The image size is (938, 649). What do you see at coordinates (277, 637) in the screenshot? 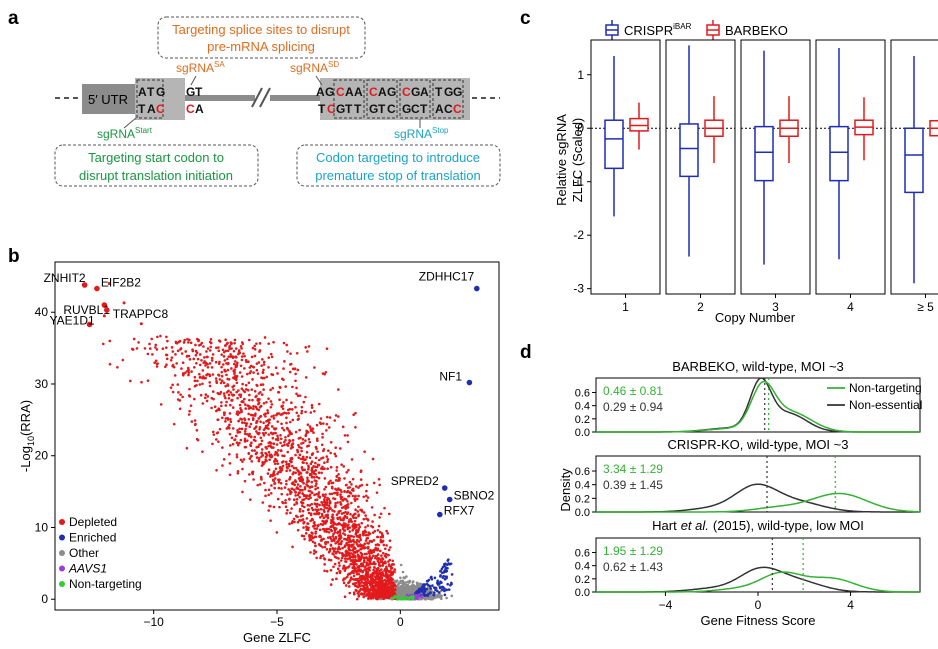
I see `plot-b-xlabel: Gene ZLFC` at bounding box center [277, 637].